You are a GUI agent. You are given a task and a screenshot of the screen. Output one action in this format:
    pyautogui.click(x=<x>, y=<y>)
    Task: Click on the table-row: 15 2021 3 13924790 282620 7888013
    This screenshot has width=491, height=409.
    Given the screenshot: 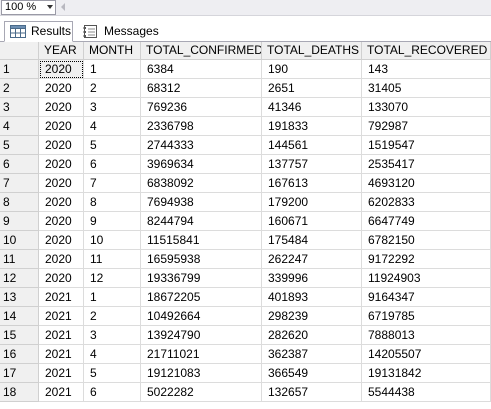 What is the action you would take?
    pyautogui.click(x=245, y=335)
    